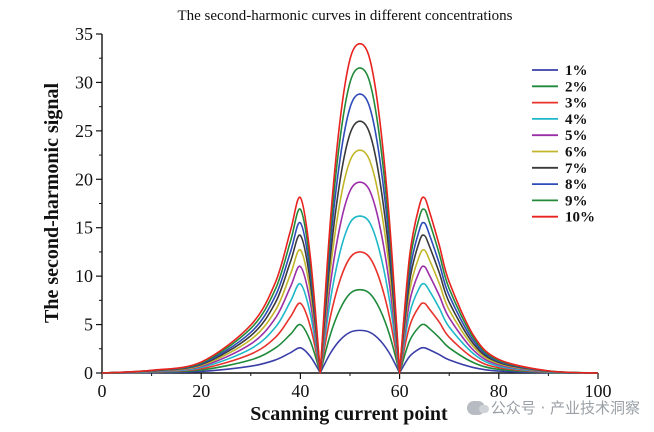 The image size is (654, 432). I want to click on y-tick-label: 35, so click(84, 34).